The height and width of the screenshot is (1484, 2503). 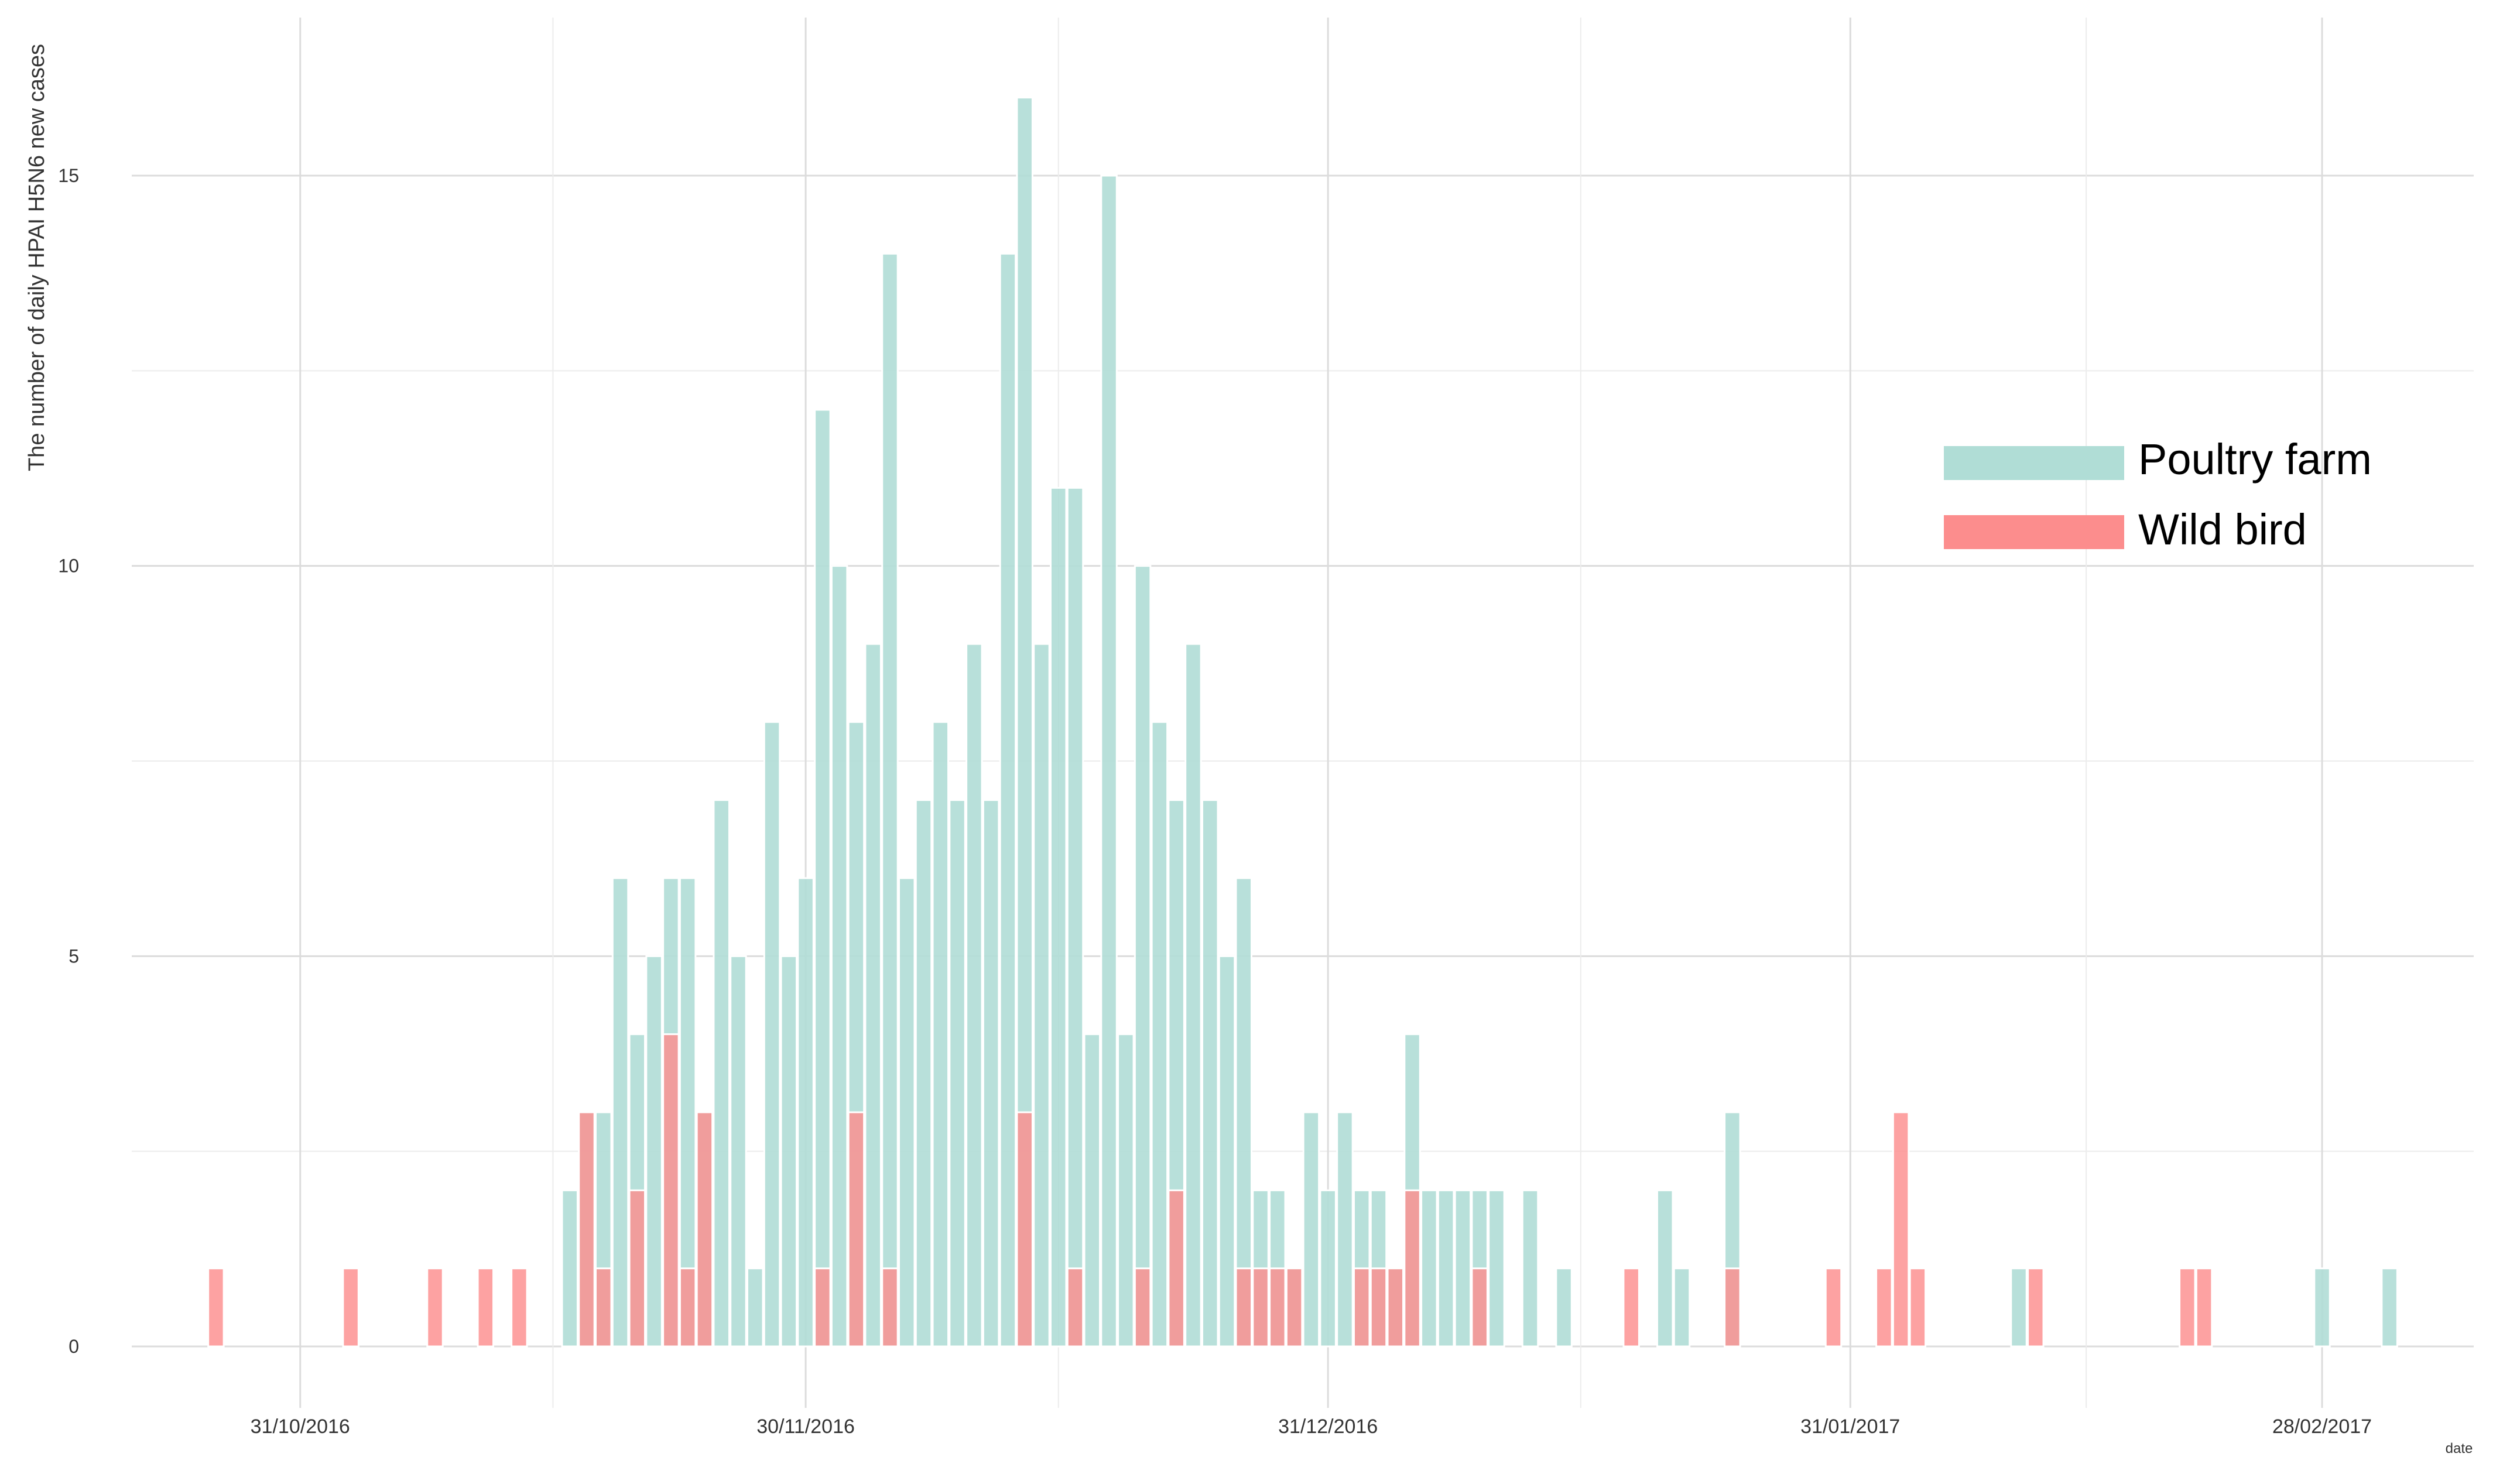 I want to click on y-tick-labels: 0 5 10 15, so click(x=69, y=761).